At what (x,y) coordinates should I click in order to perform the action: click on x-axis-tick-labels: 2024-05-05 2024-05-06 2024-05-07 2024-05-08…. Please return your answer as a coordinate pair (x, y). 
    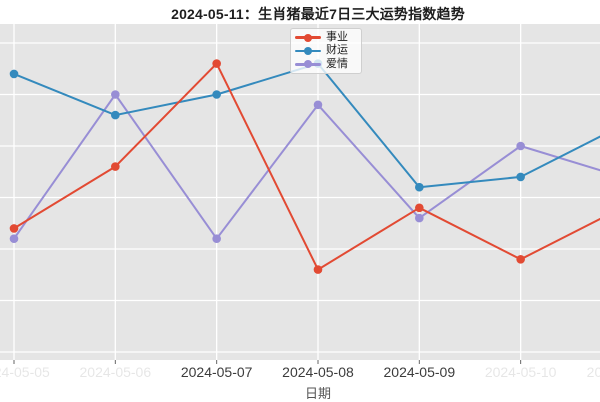
    Looking at the image, I should click on (300, 372).